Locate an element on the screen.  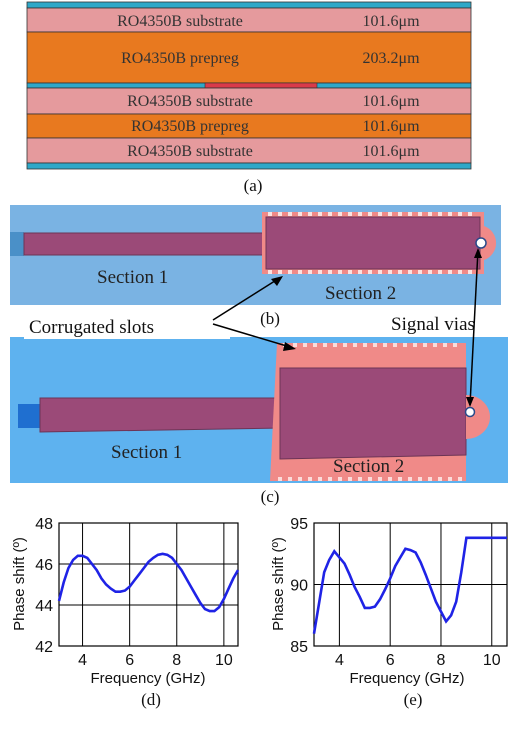
bottom-copper is located at coordinates (249, 166).